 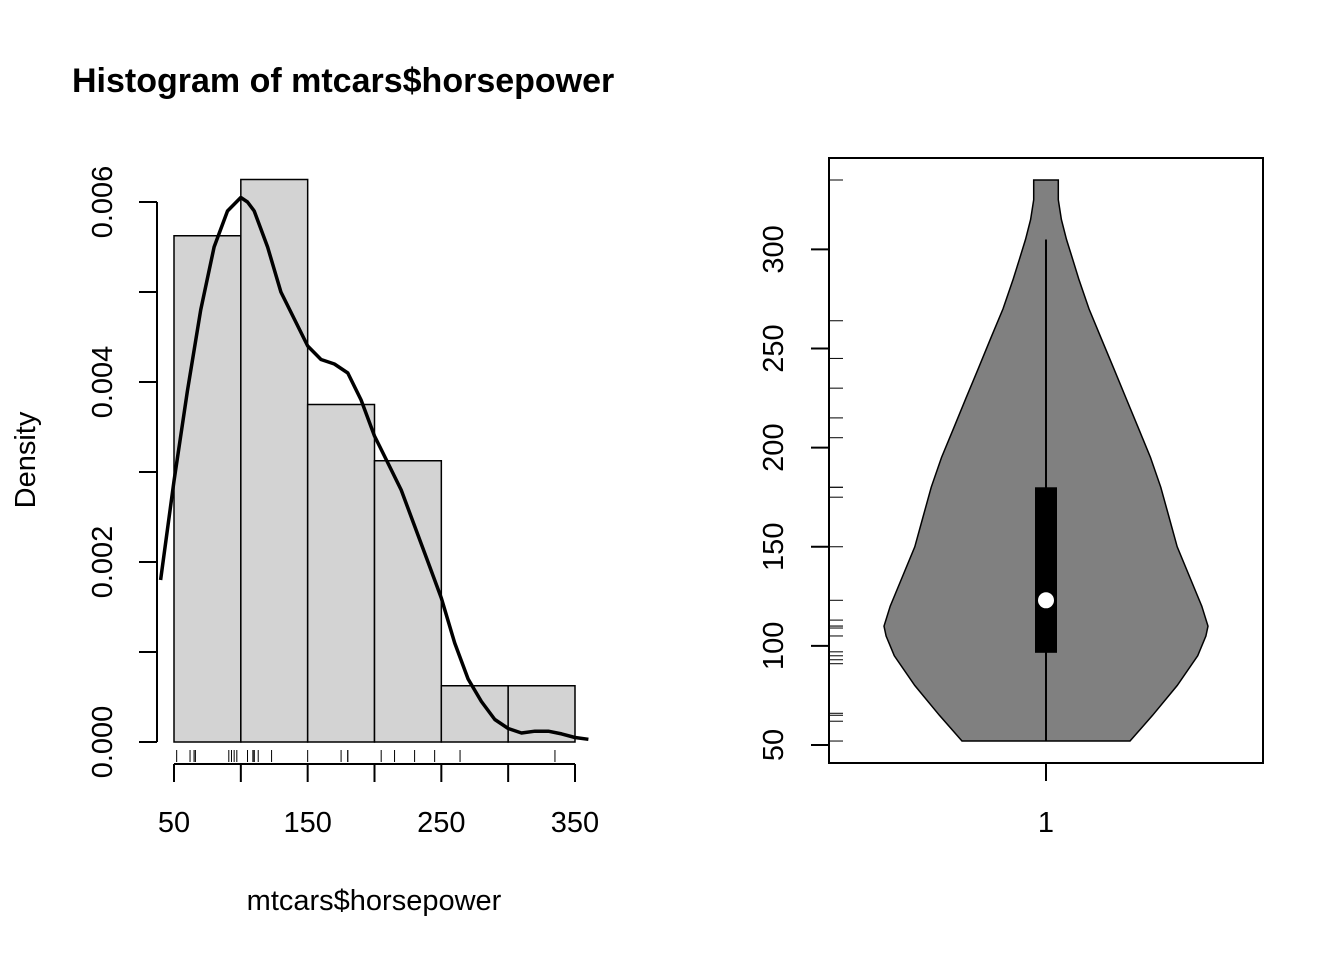 What do you see at coordinates (103, 202) in the screenshot?
I see `y-tick-label: 0.006` at bounding box center [103, 202].